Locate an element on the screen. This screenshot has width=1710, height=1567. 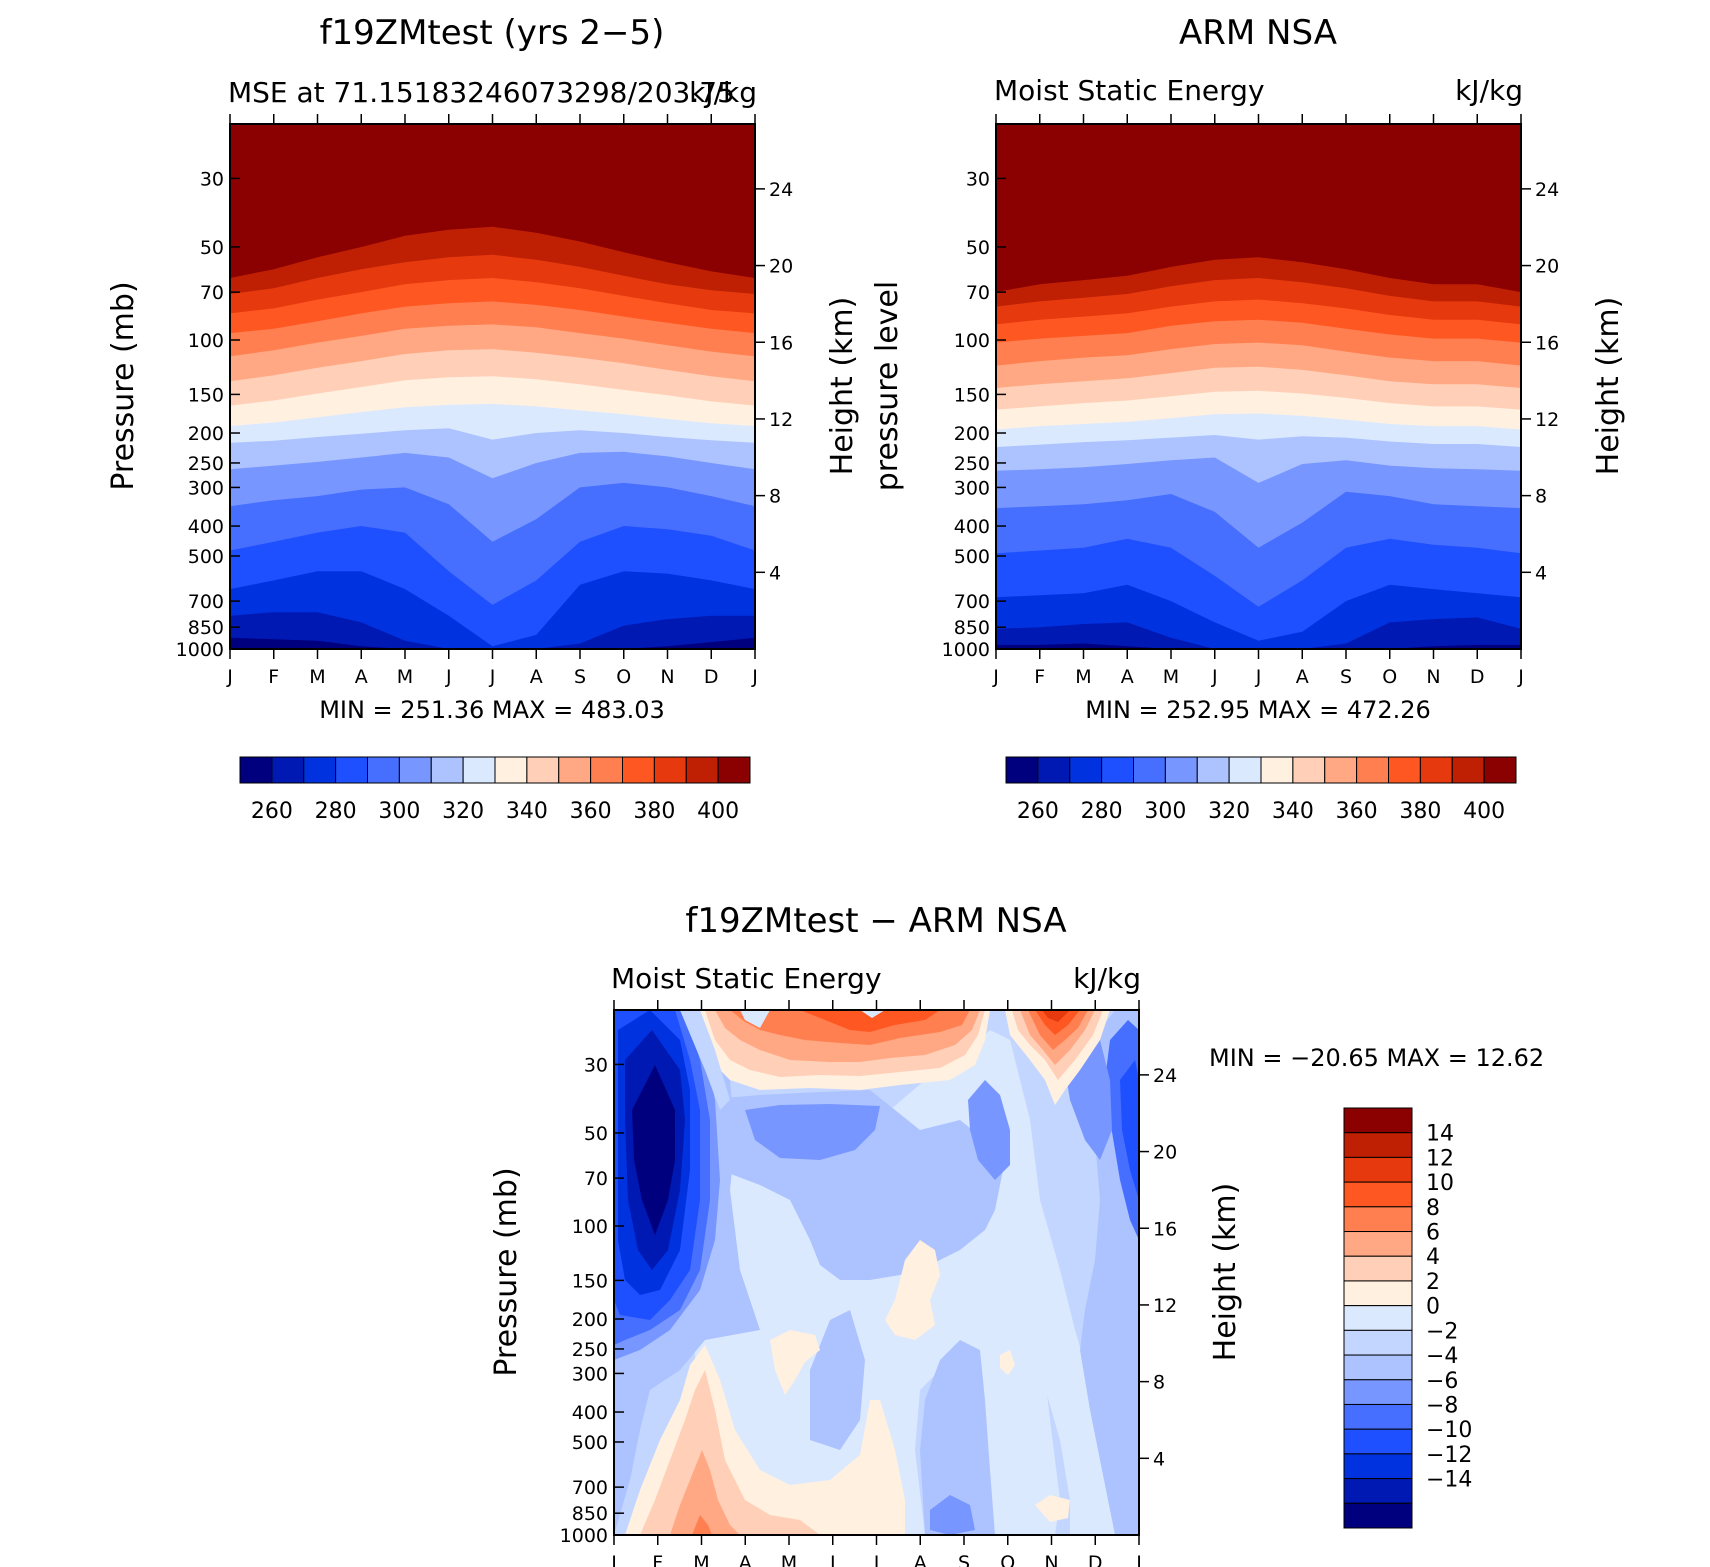
panel-model-subtitle-left: MSE at 71.15183246073298/203.75 is located at coordinates (481, 92).